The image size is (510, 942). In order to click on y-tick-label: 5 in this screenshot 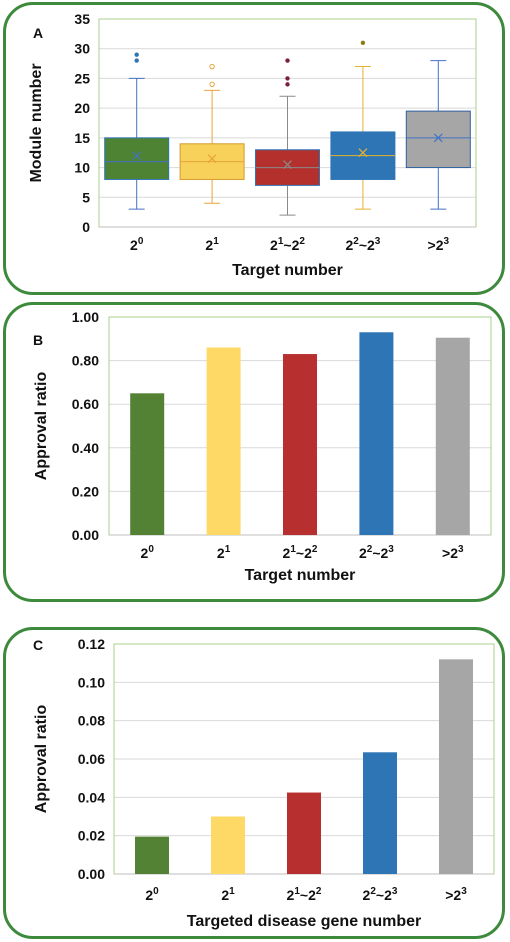, I will do `click(86, 197)`.